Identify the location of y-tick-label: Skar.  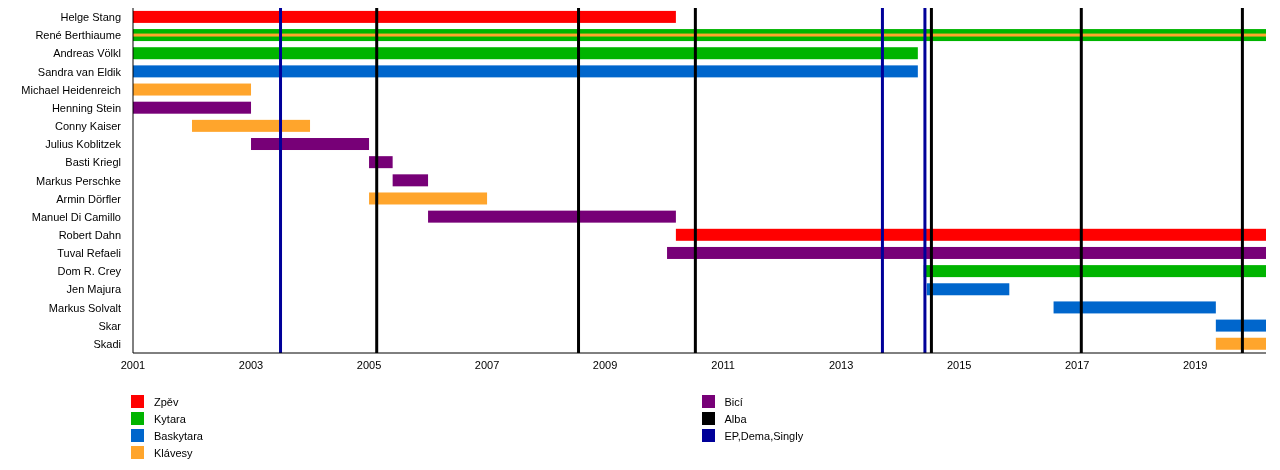
(110, 325).